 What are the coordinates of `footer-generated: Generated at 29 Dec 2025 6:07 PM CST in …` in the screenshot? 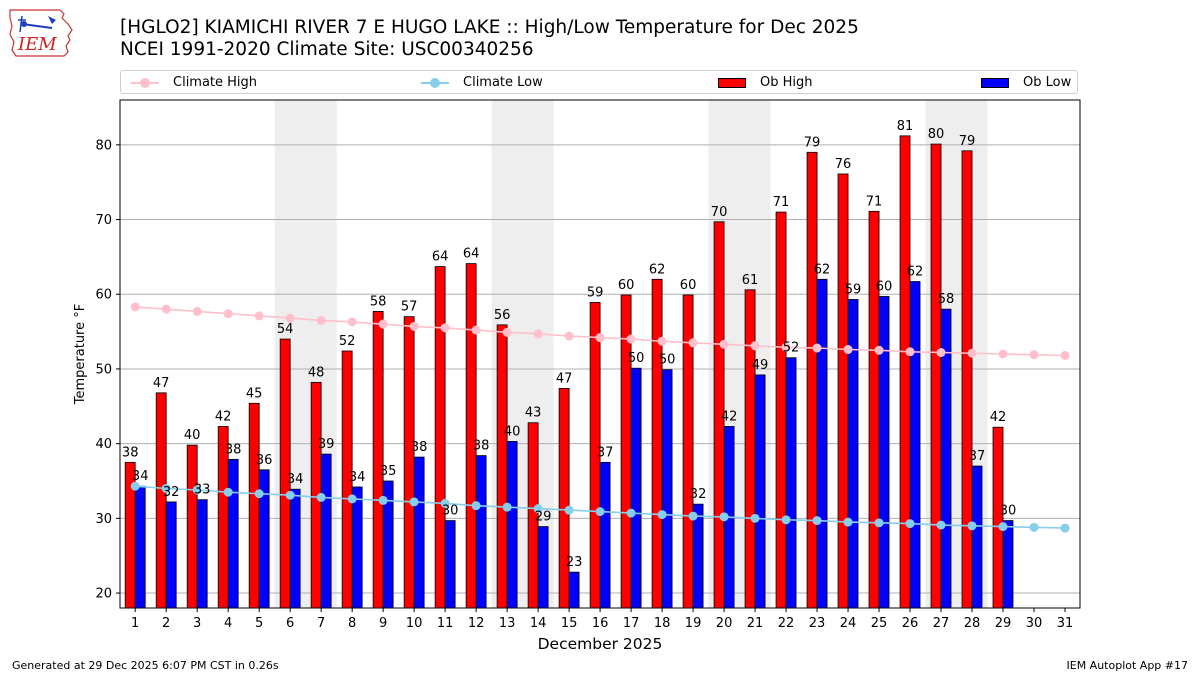 It's located at (145, 665).